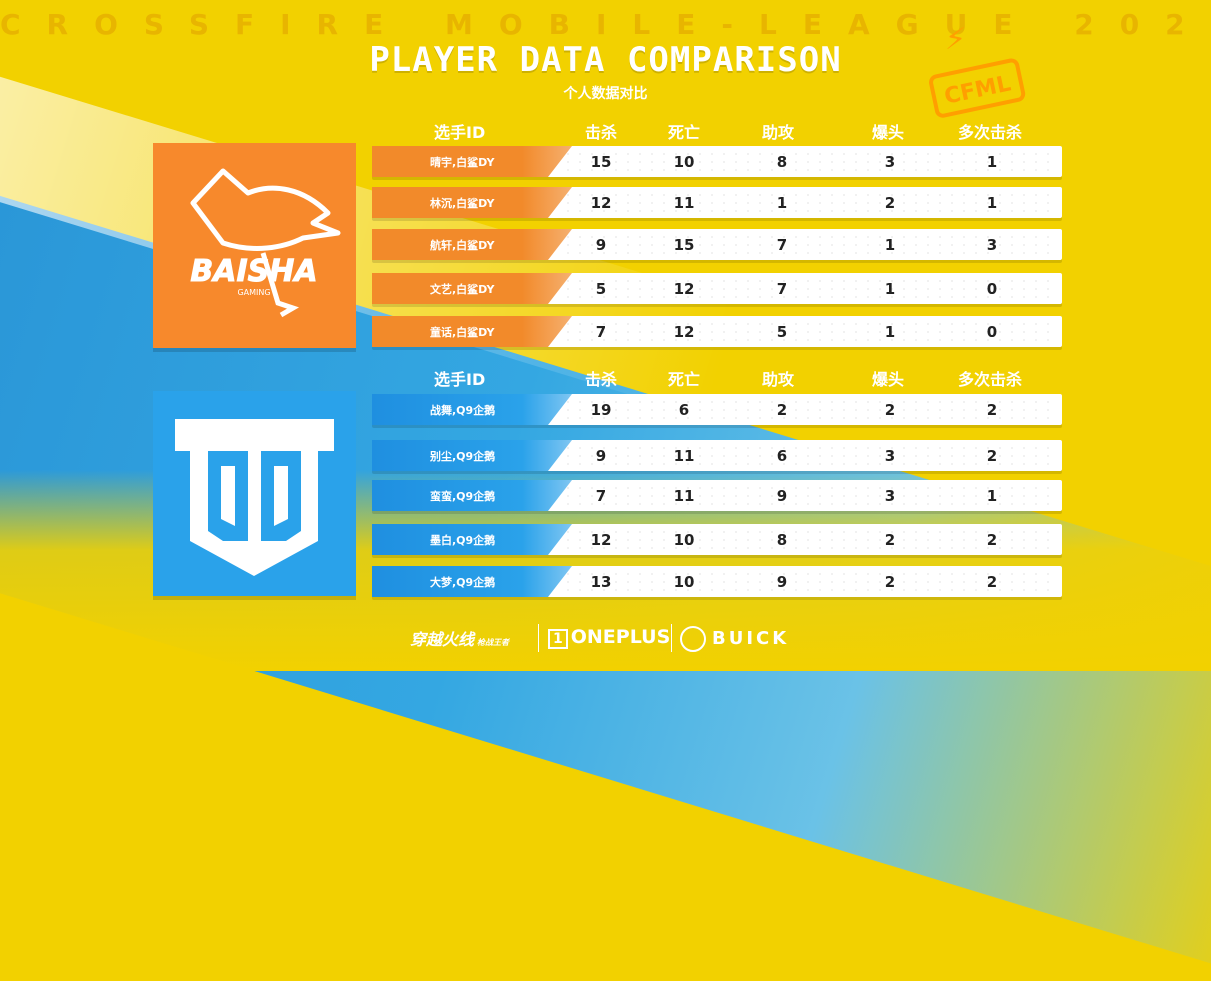 Image resolution: width=1211 pixels, height=981 pixels. What do you see at coordinates (693, 639) in the screenshot?
I see `buick-emblem-icon` at bounding box center [693, 639].